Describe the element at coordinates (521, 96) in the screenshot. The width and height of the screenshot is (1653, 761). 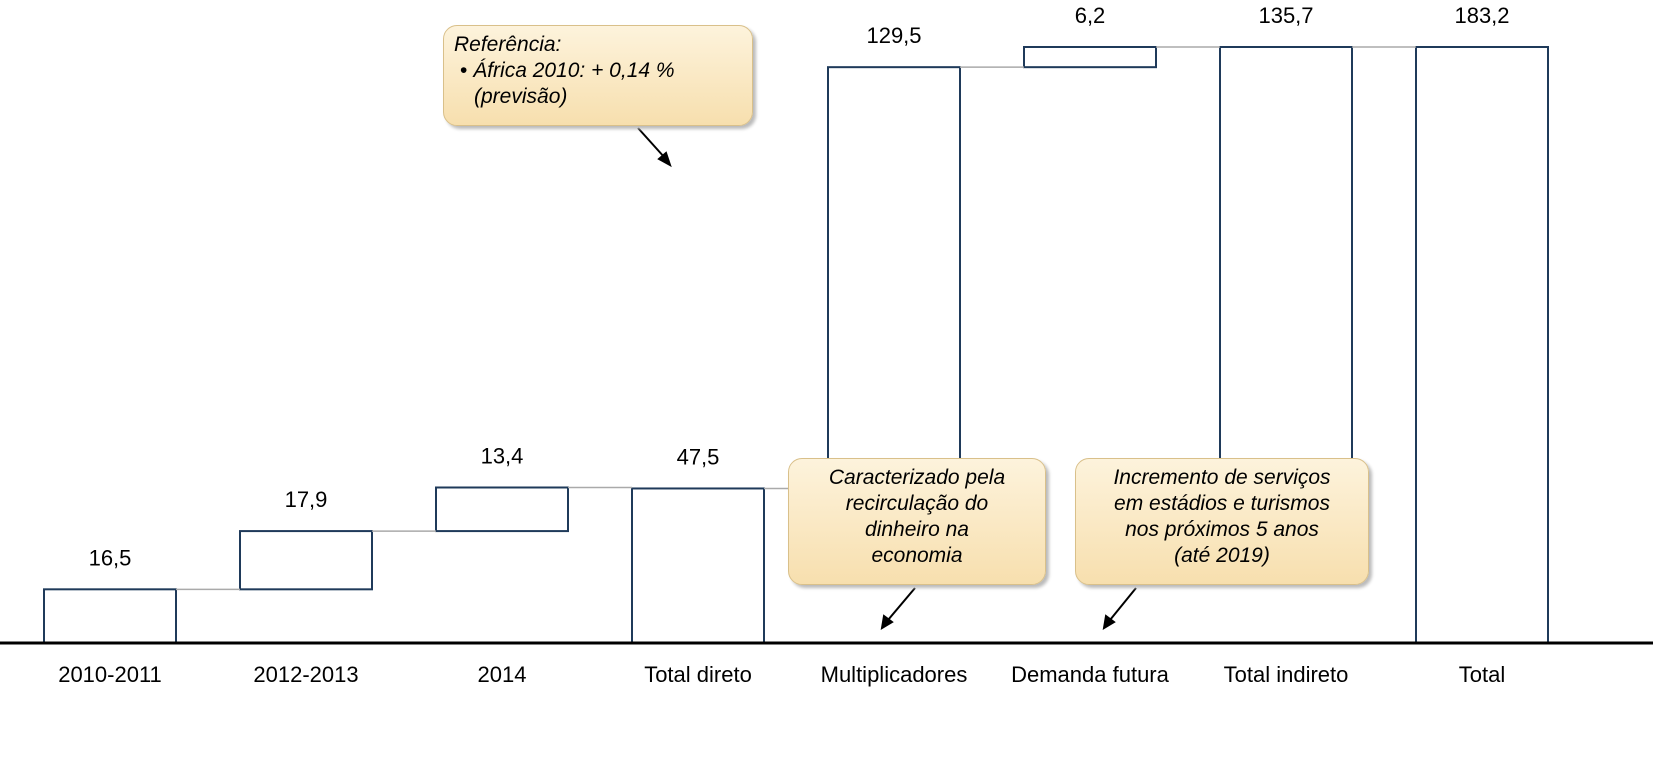
I see `annotation-line: (previsão)` at that location.